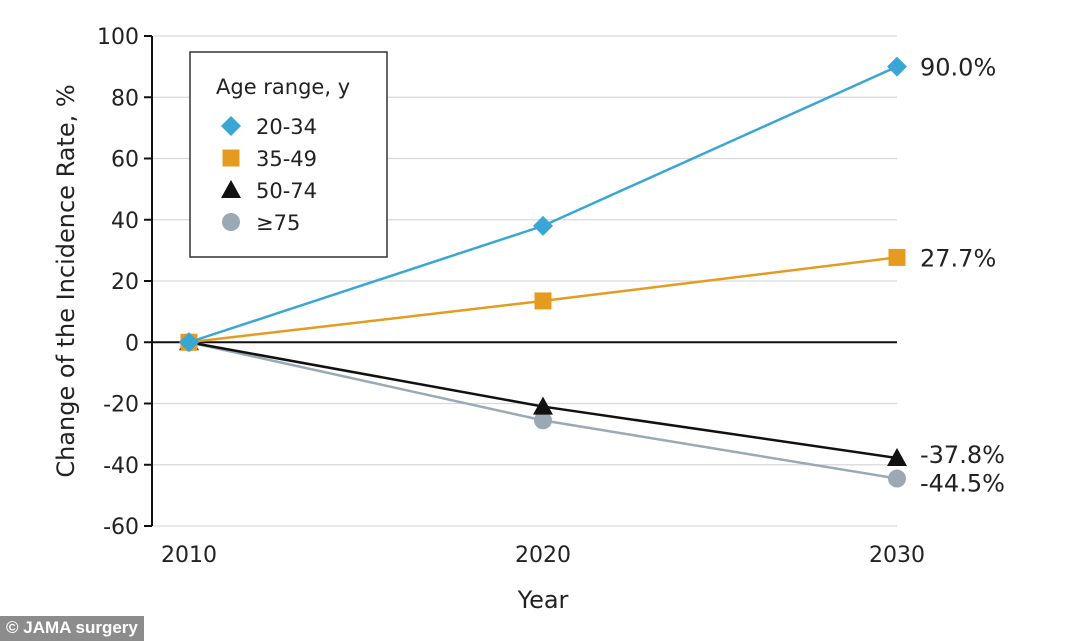 Image resolution: width=1080 pixels, height=641 pixels. Describe the element at coordinates (958, 68) in the screenshot. I see `end-value-label: 90.0%` at that location.